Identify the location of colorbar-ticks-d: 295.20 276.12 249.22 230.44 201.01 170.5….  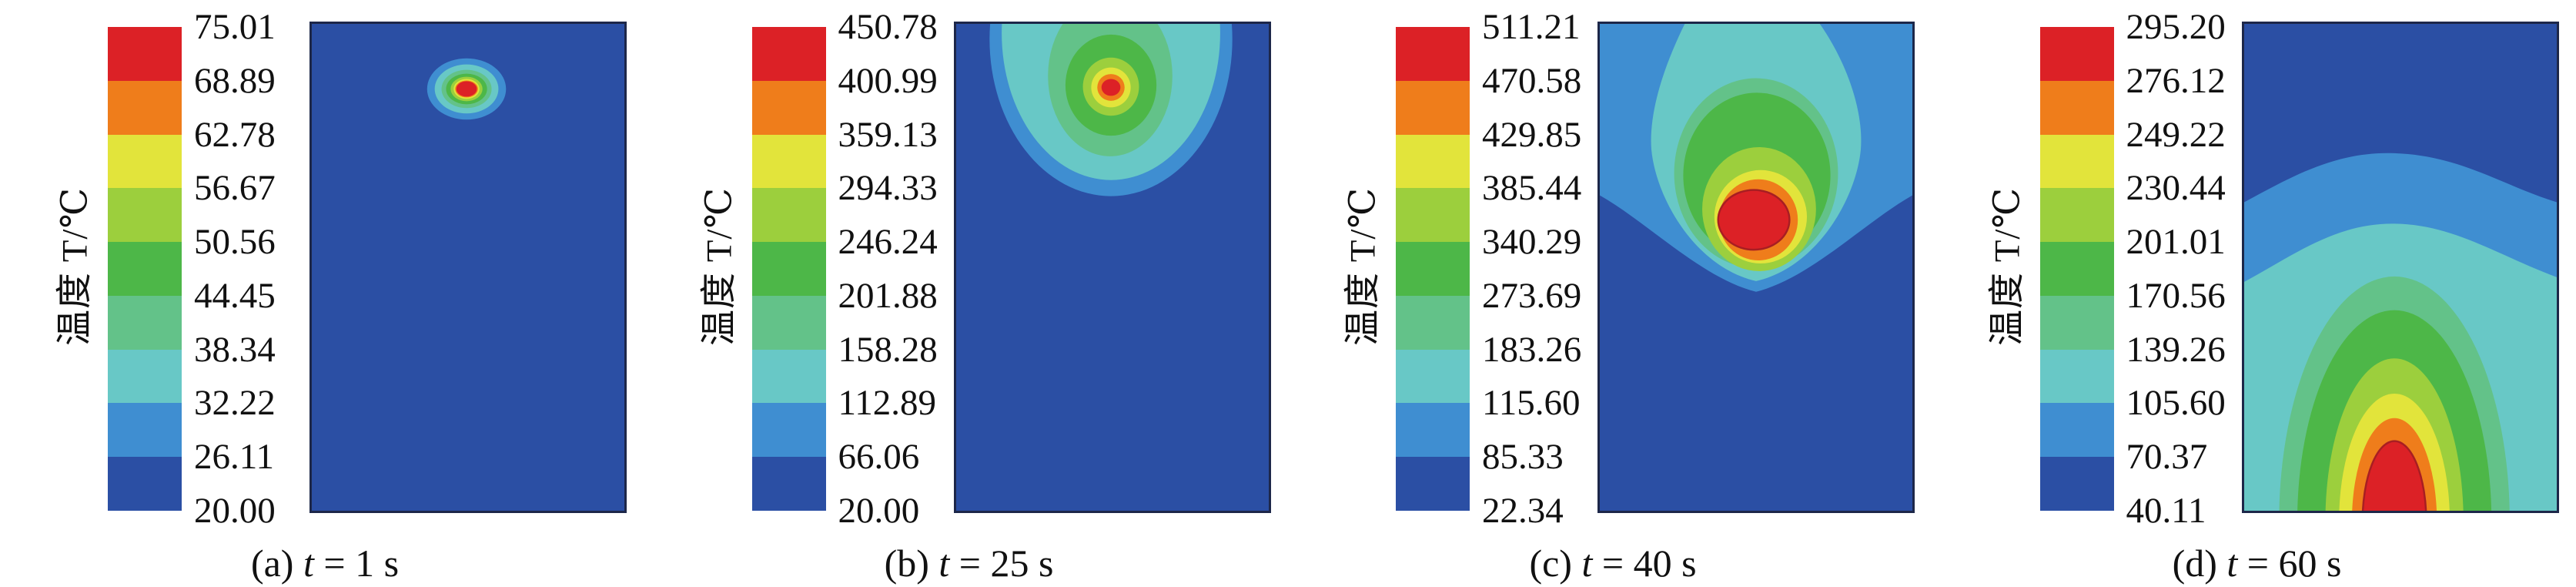
(2184, 269).